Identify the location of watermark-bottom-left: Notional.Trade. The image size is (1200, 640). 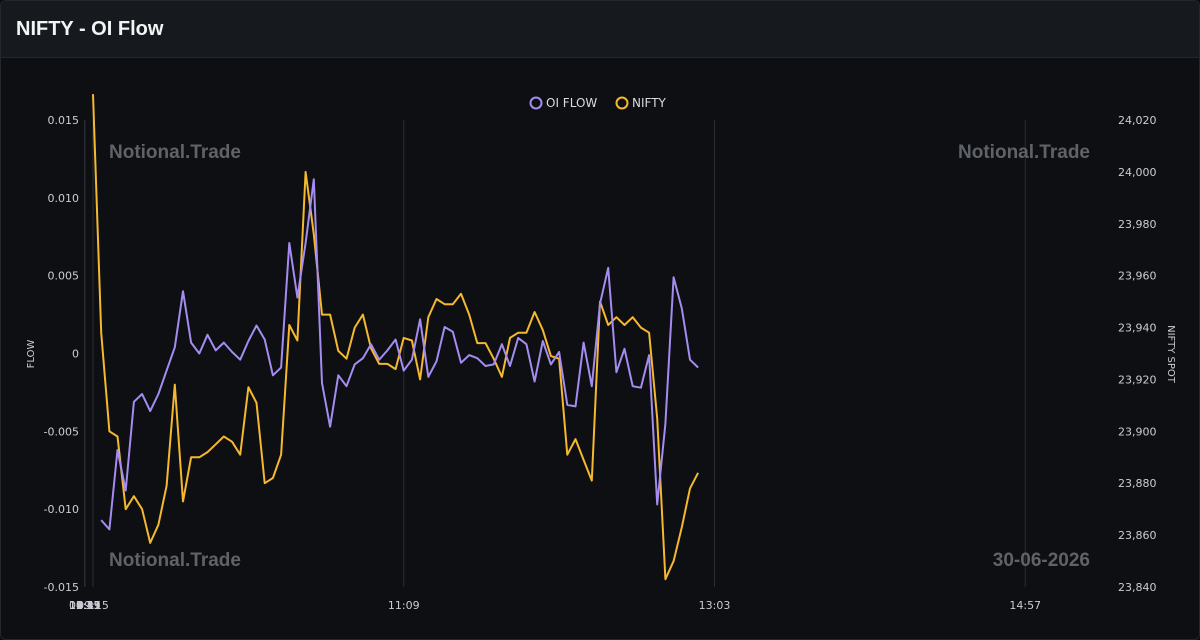
(175, 560).